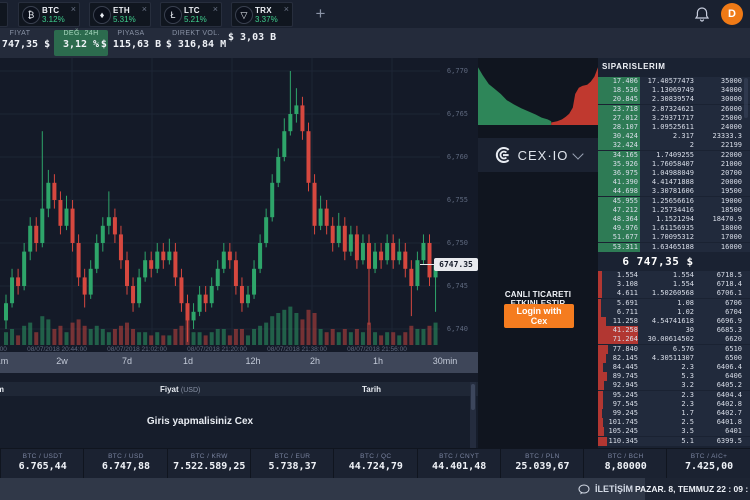 The width and height of the screenshot is (750, 500). What do you see at coordinates (263, 10) in the screenshot?
I see `tab-symbol: TRX` at bounding box center [263, 10].